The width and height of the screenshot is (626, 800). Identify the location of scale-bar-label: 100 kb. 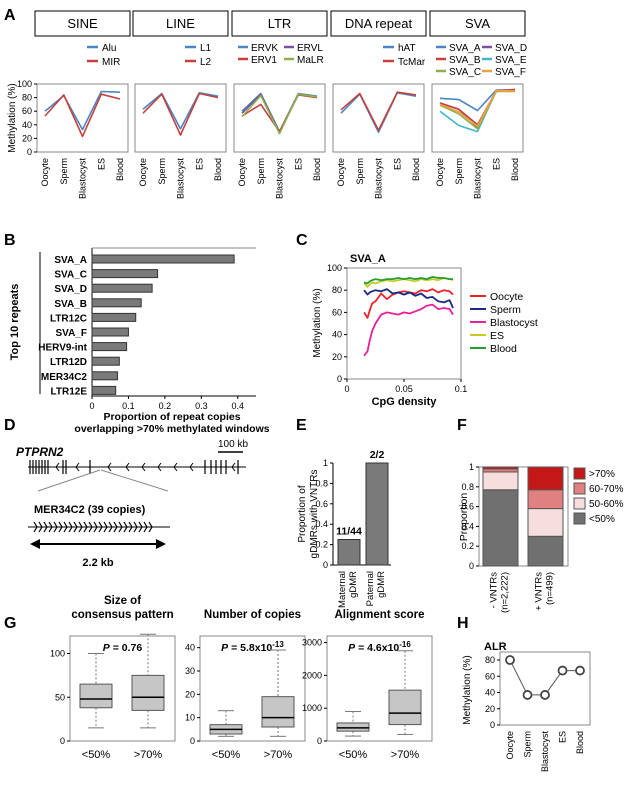
(233, 444).